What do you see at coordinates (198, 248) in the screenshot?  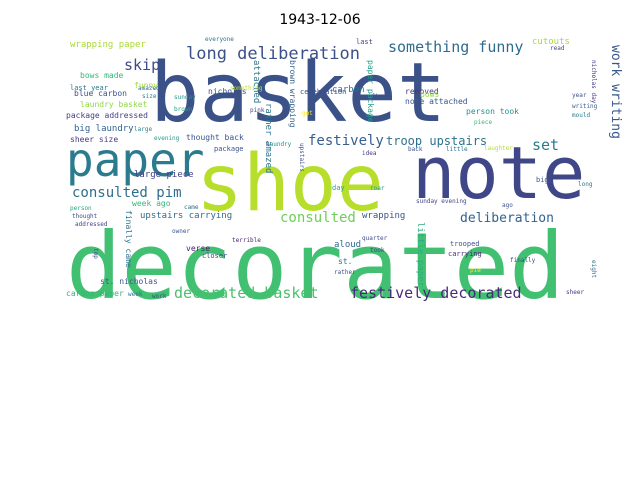 I see `cloud-word: verse` at bounding box center [198, 248].